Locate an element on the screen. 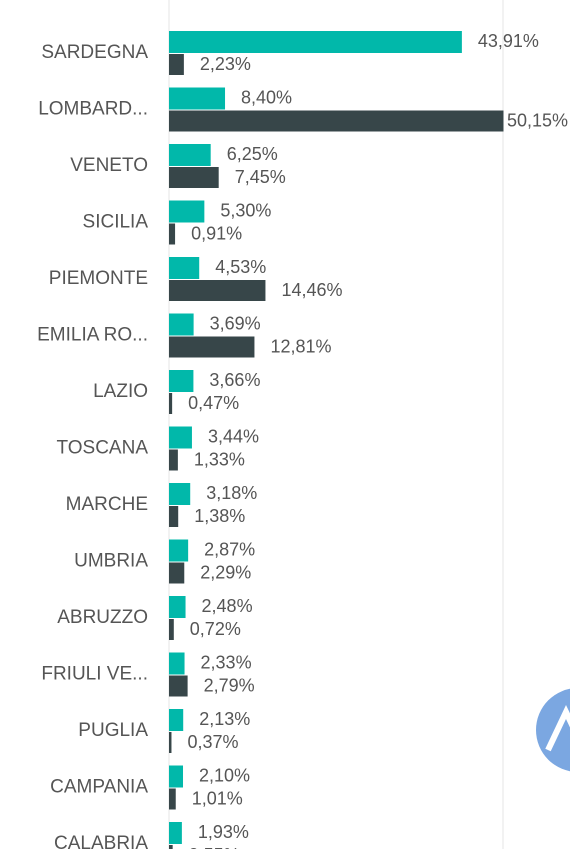 Image resolution: width=570 pixels, height=849 pixels. category-label: SICILIA is located at coordinates (116, 222).